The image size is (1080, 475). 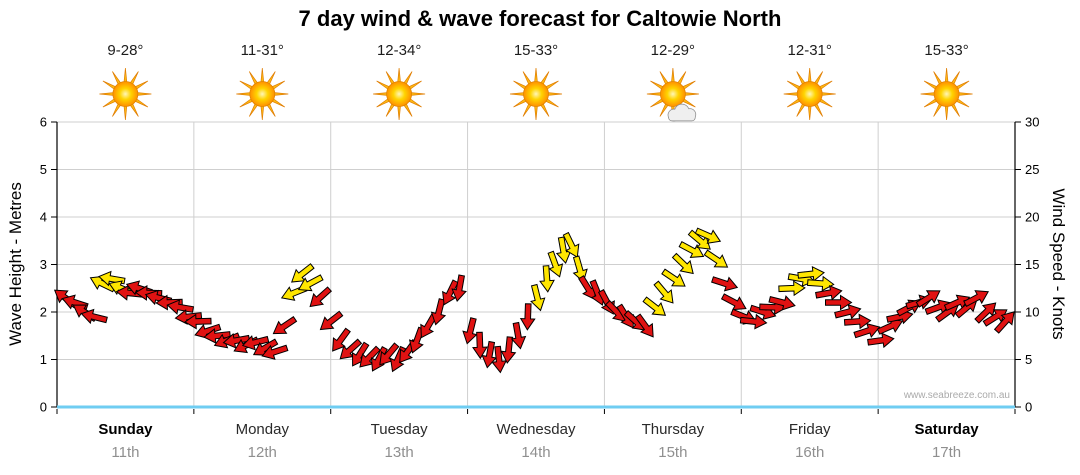 I want to click on temperature-range: 9-28°, so click(x=125, y=50).